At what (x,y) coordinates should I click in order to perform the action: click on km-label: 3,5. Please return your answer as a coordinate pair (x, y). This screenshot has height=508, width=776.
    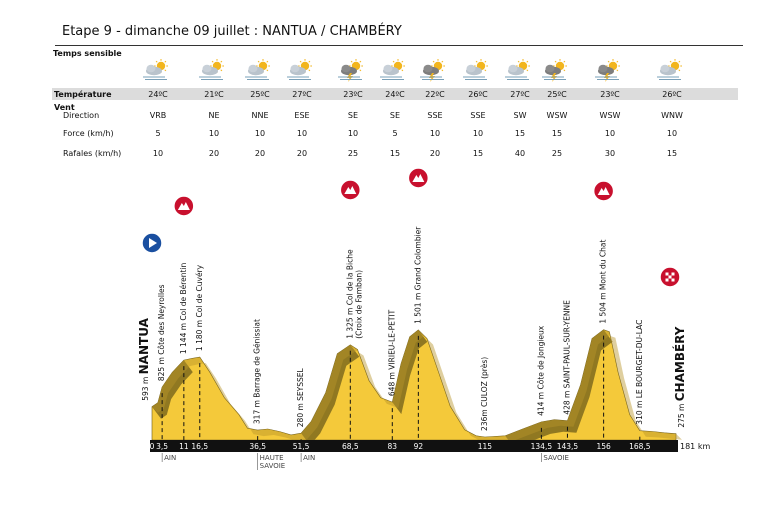
    Looking at the image, I should click on (162, 446).